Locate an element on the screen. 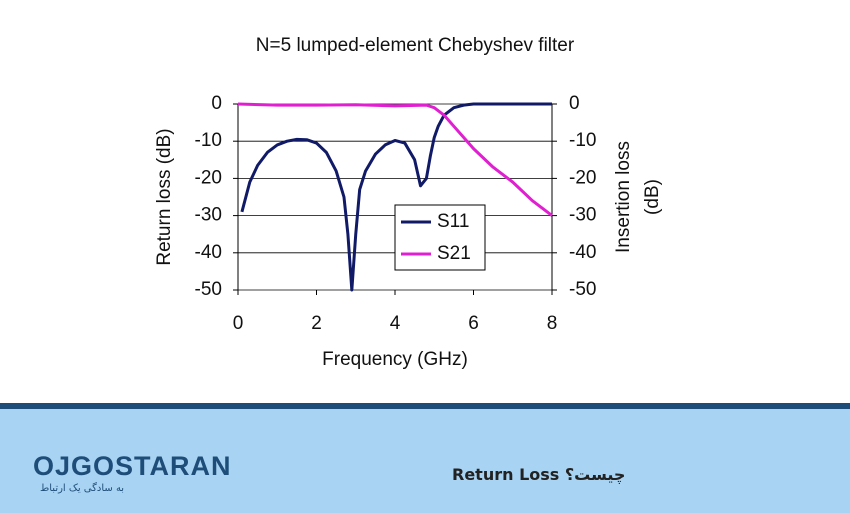 The width and height of the screenshot is (850, 513). y2-axis-label-unit: (dB) is located at coordinates (652, 197).